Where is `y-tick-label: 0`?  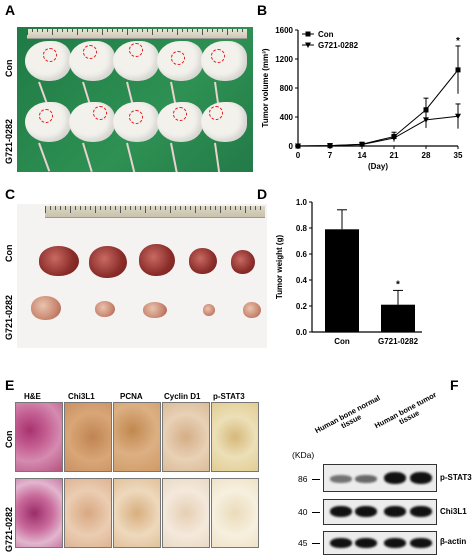 y-tick-label: 0 is located at coordinates (291, 146).